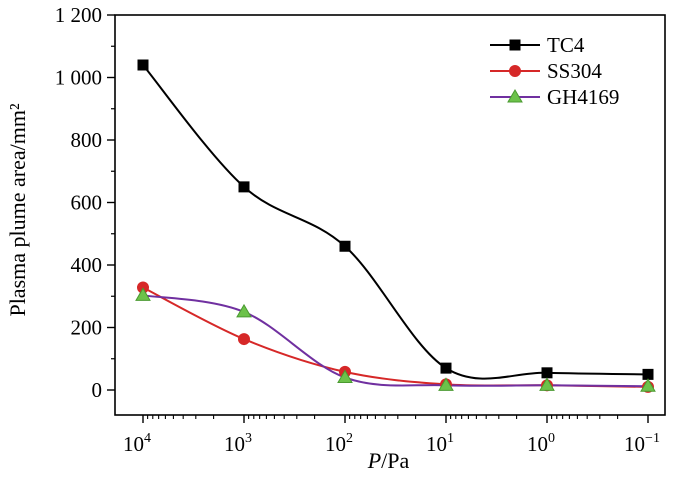 This screenshot has width=677, height=494. What do you see at coordinates (652, 438) in the screenshot?
I see `x-tick-exponent: −1` at bounding box center [652, 438].